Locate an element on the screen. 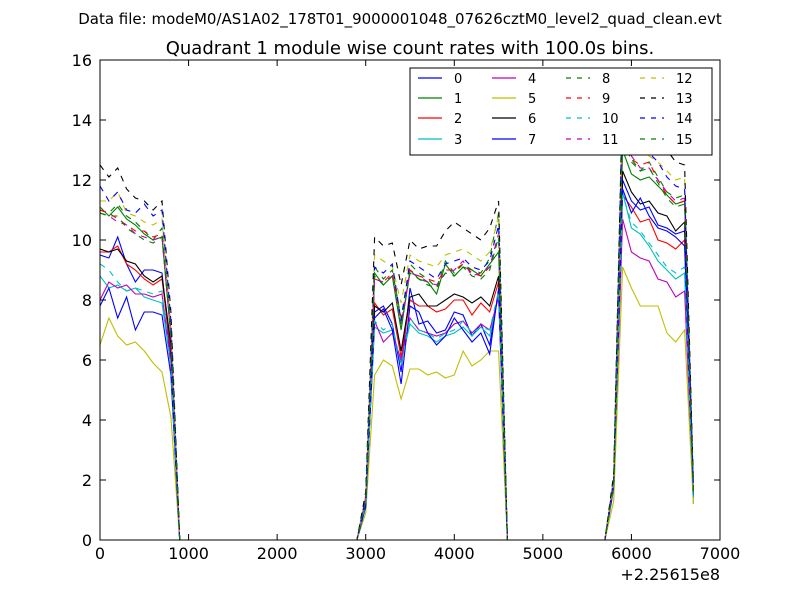  legend-label-11: 11 is located at coordinates (610, 140).